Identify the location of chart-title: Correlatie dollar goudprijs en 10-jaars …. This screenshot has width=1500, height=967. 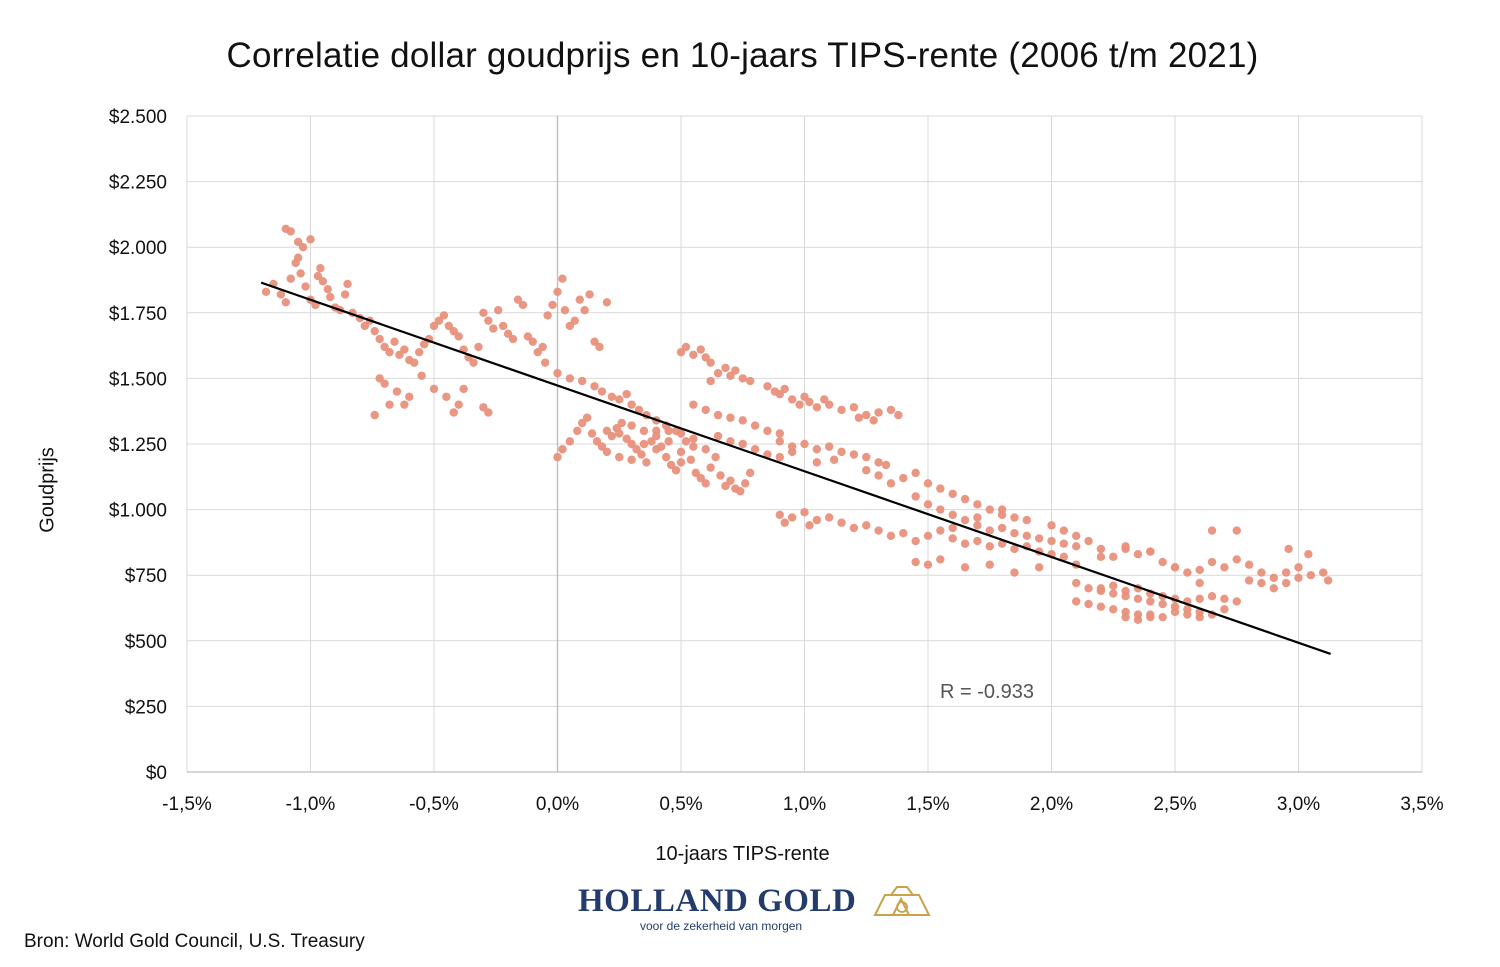
(742, 55).